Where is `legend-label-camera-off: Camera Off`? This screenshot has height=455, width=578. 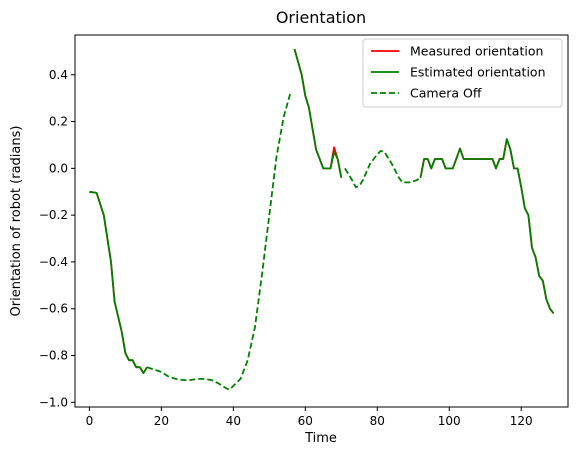
legend-label-camera-off: Camera Off is located at coordinates (446, 93).